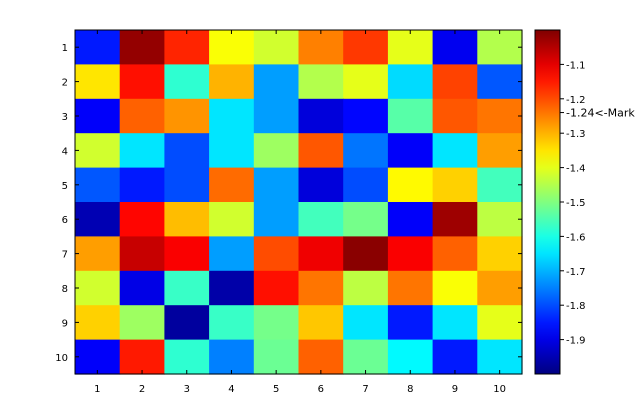 This screenshot has width=644, height=420. What do you see at coordinates (455, 389) in the screenshot?
I see `x-tick-label: 9` at bounding box center [455, 389].